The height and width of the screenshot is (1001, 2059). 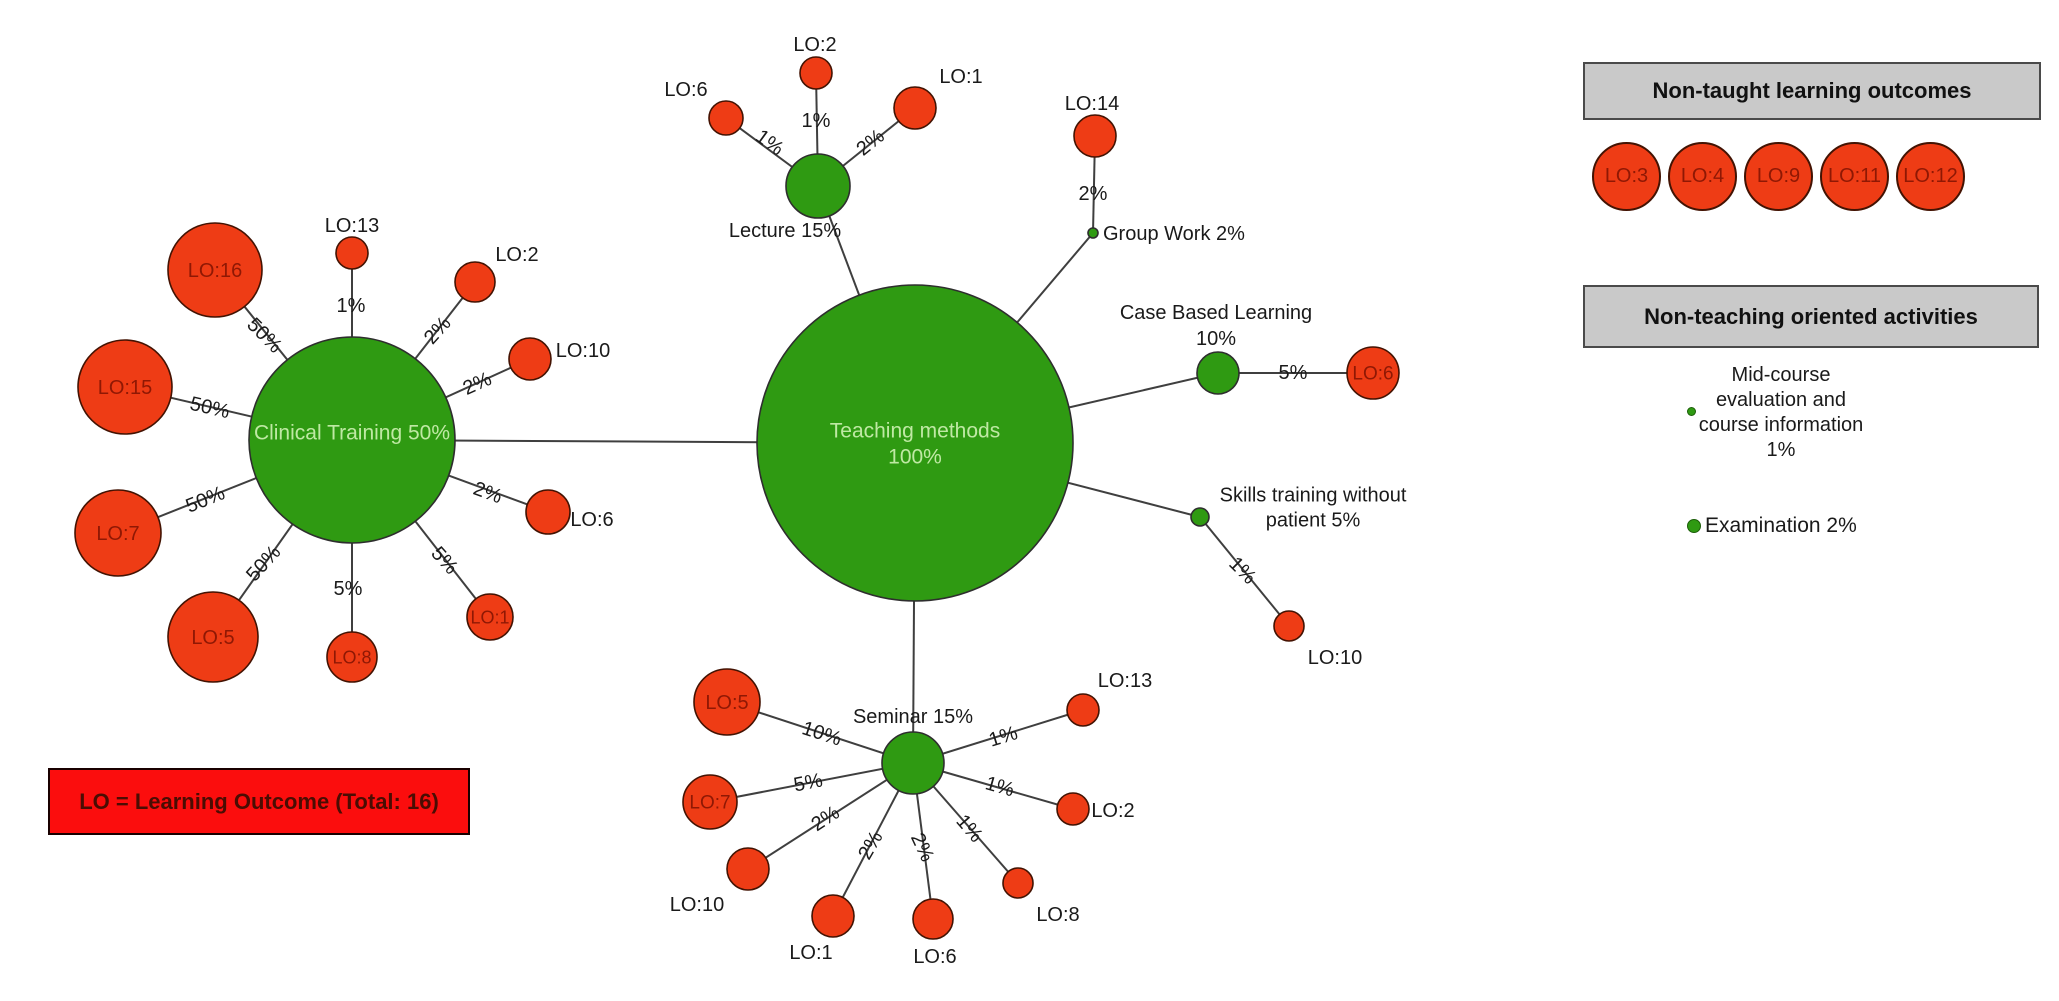 What do you see at coordinates (1335, 658) in the screenshot?
I see `label-lo10-skills: LO:10` at bounding box center [1335, 658].